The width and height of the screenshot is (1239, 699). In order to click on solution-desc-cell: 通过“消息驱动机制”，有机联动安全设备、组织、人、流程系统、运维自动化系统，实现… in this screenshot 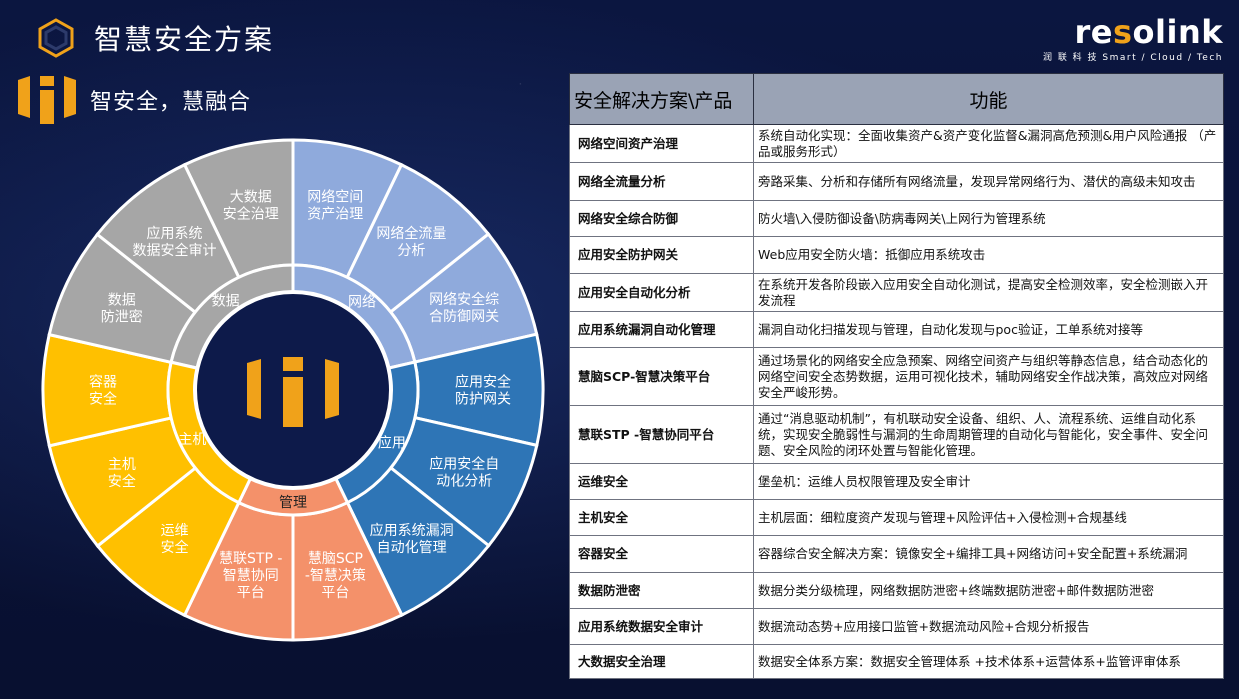, I will do `click(988, 434)`.